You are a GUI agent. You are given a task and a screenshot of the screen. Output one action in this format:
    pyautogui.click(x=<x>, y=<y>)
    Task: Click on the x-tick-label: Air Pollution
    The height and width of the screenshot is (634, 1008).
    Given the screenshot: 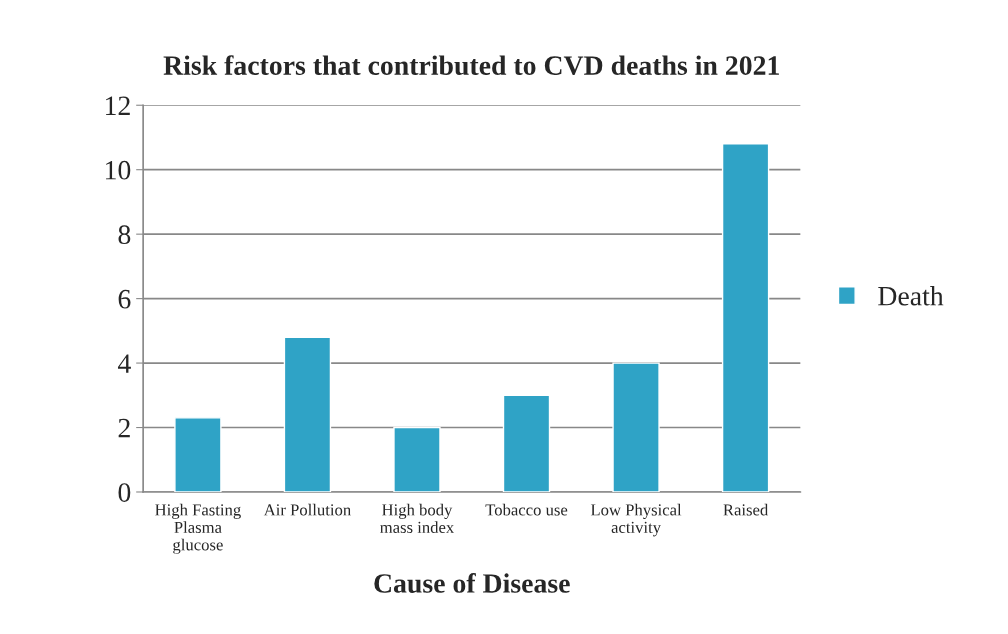 What is the action you would take?
    pyautogui.click(x=307, y=509)
    